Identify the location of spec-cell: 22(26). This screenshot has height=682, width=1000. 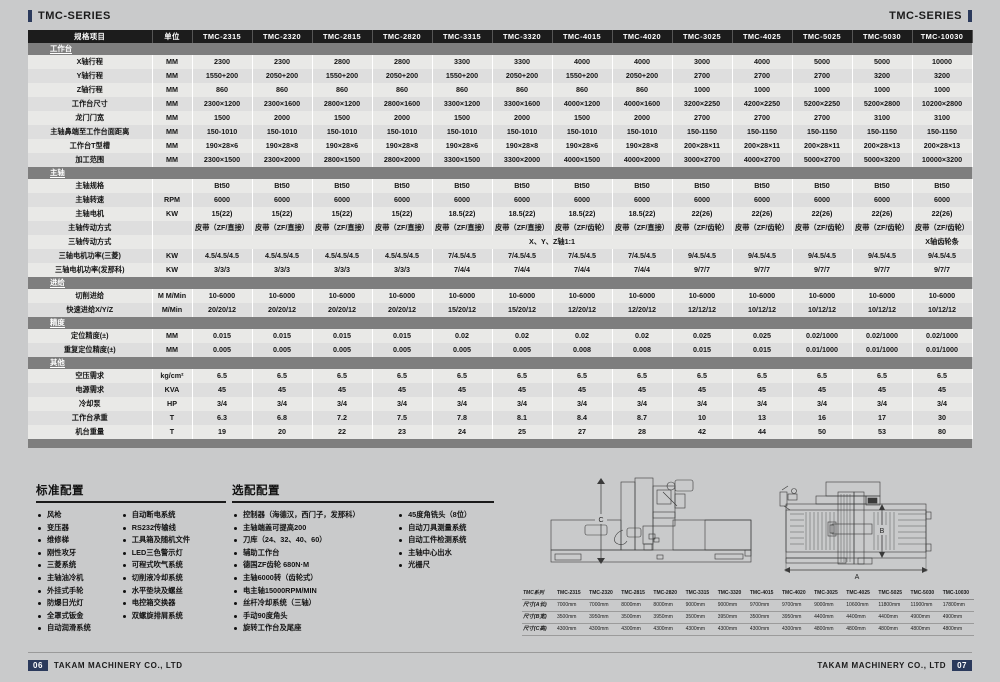
(762, 214).